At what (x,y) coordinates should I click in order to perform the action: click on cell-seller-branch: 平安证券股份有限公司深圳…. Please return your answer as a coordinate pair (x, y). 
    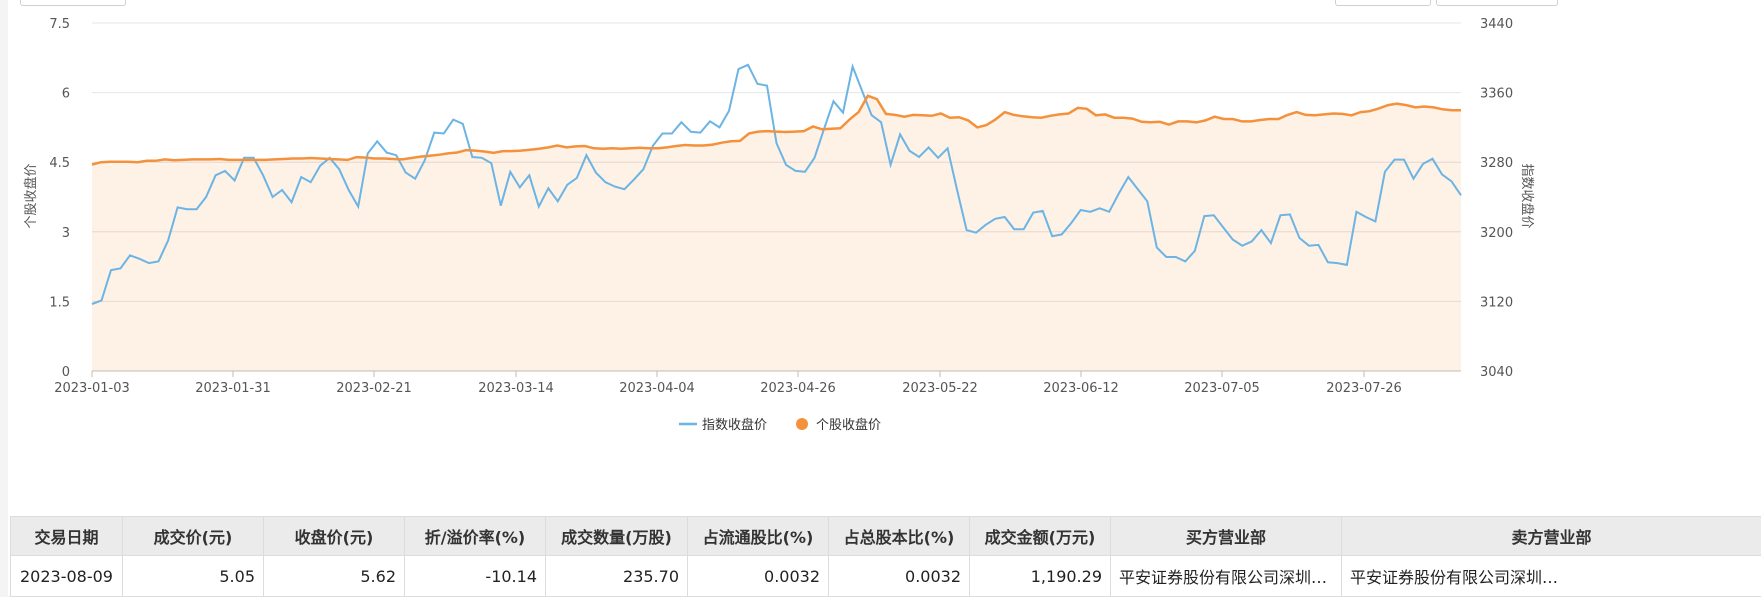
    Looking at the image, I should click on (1551, 576).